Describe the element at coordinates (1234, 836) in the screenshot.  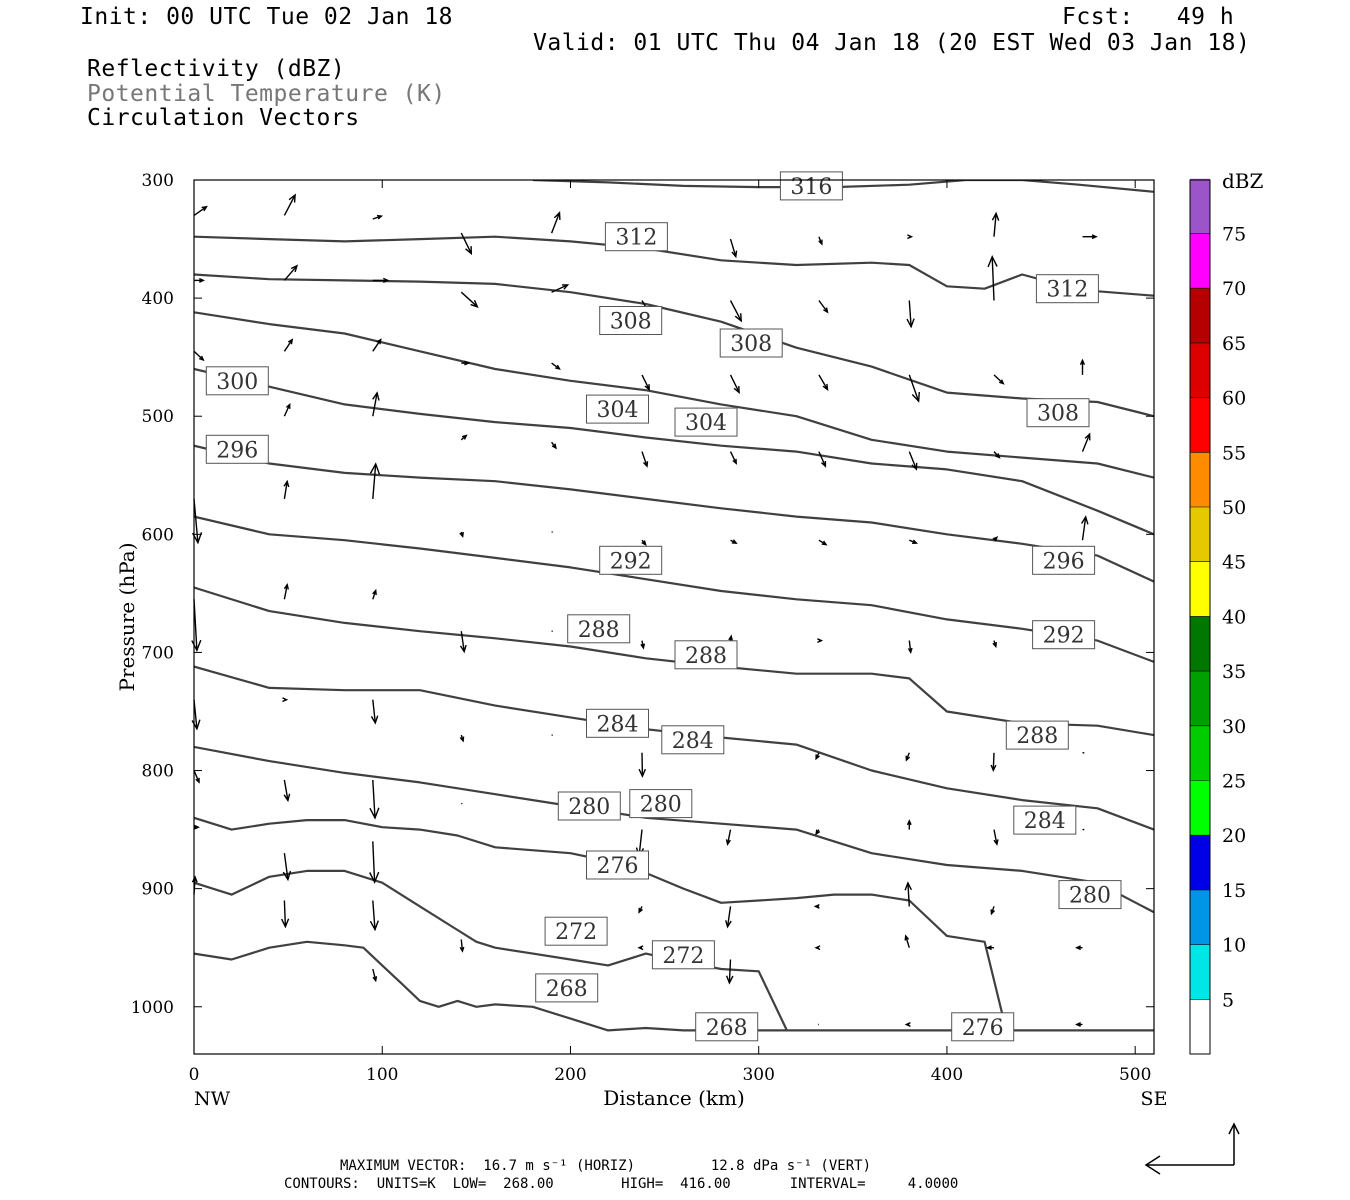
I see `colorbar-label: 20` at that location.